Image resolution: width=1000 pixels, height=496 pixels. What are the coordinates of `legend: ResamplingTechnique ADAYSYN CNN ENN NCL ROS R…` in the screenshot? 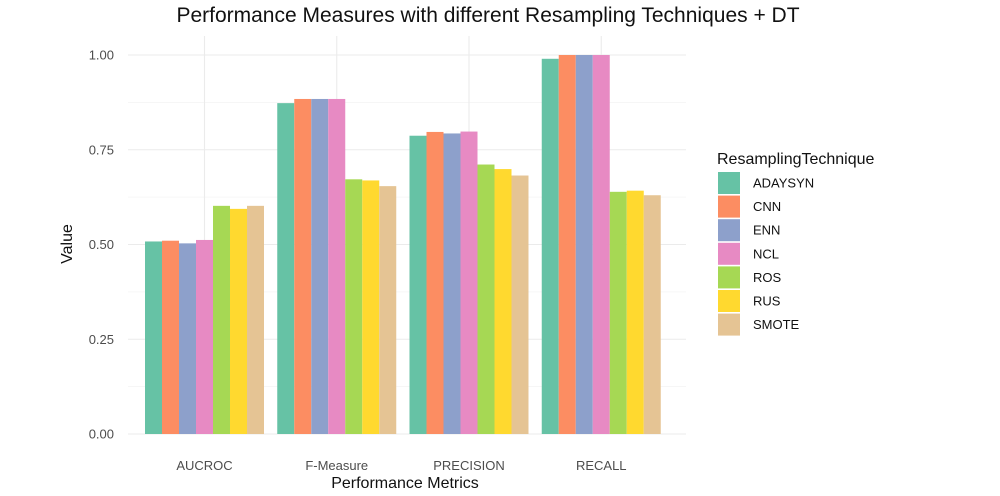 It's located at (796, 243).